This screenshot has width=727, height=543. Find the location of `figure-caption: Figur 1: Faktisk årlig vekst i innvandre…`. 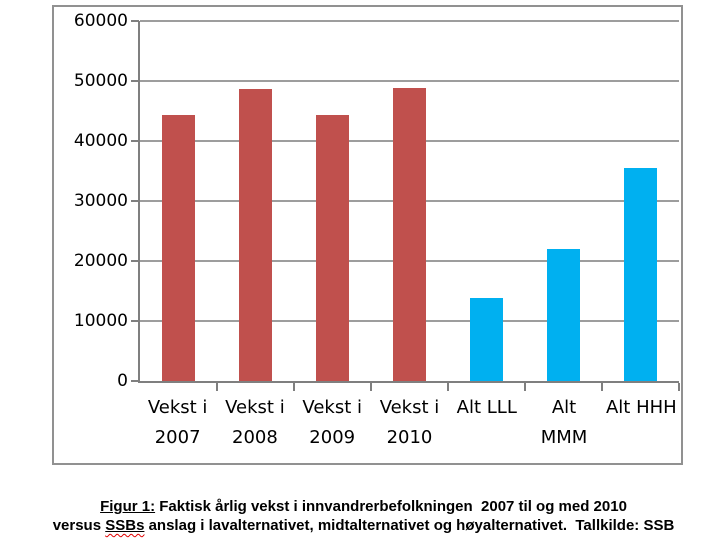

figure-caption: Figur 1: Faktisk årlig vekst i innvandre… is located at coordinates (363, 516).